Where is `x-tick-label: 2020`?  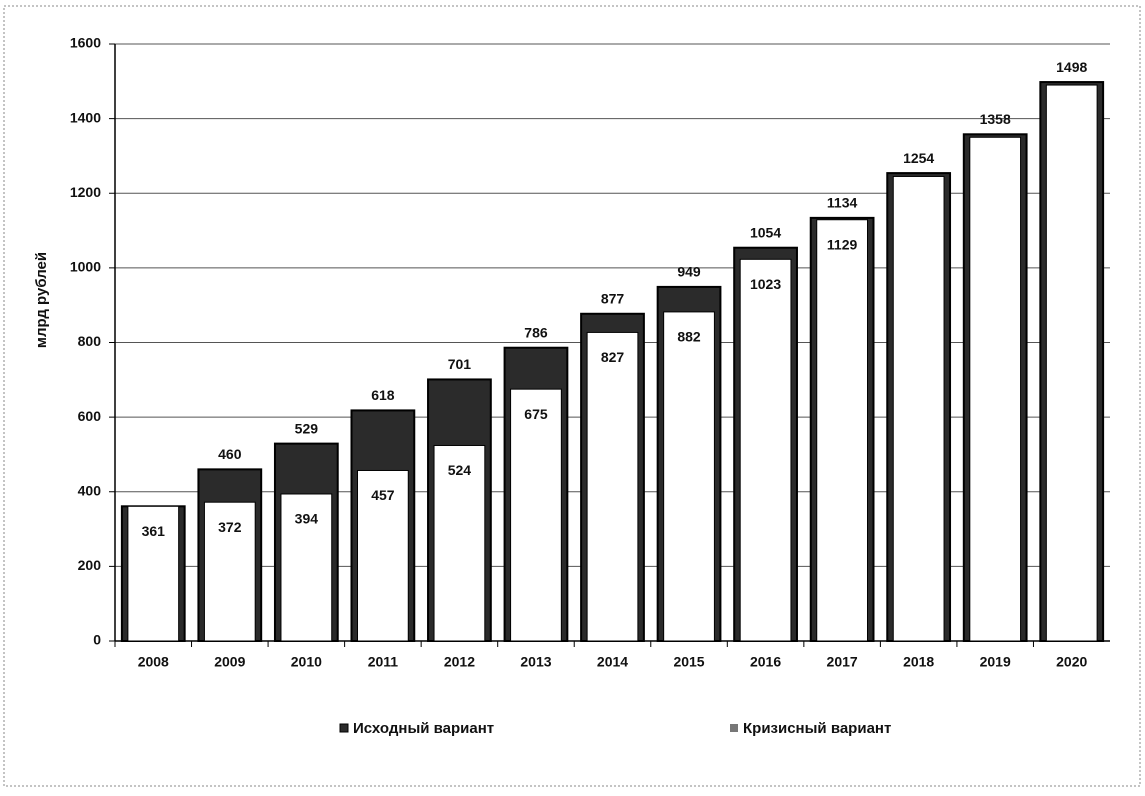
x-tick-label: 2020 is located at coordinates (1071, 662).